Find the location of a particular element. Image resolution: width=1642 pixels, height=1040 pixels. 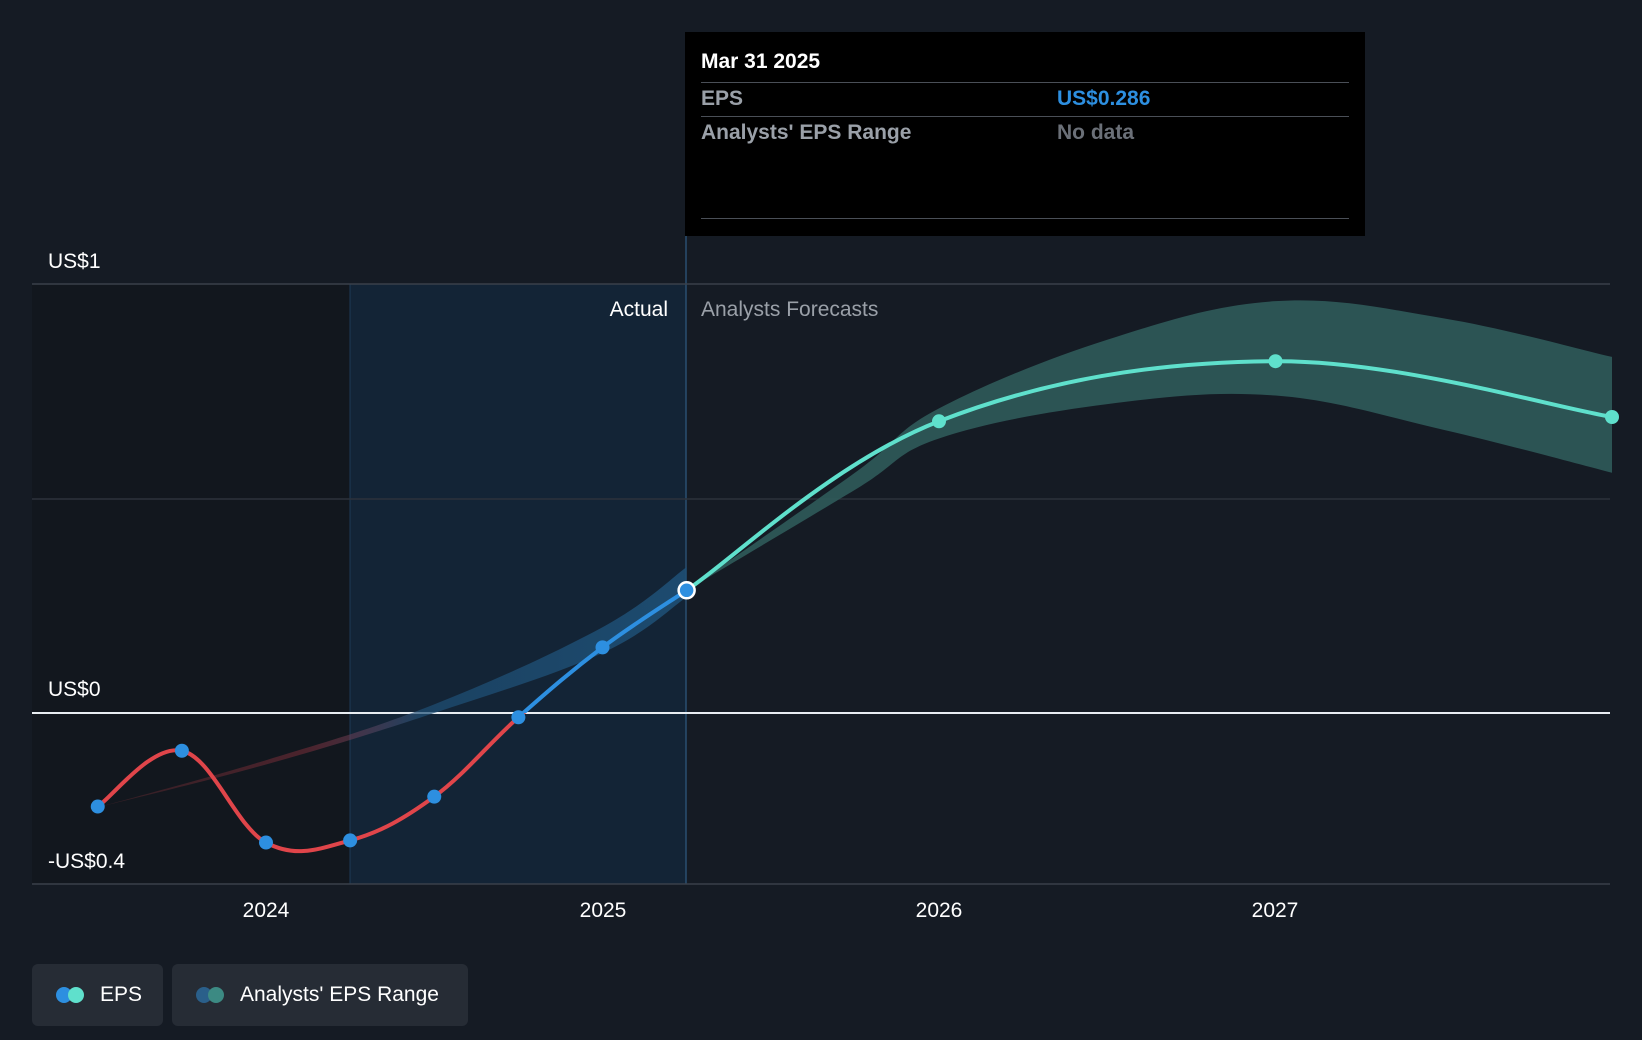

tooltip-range-row: Analysts' EPS Range No data is located at coordinates (1025, 133).